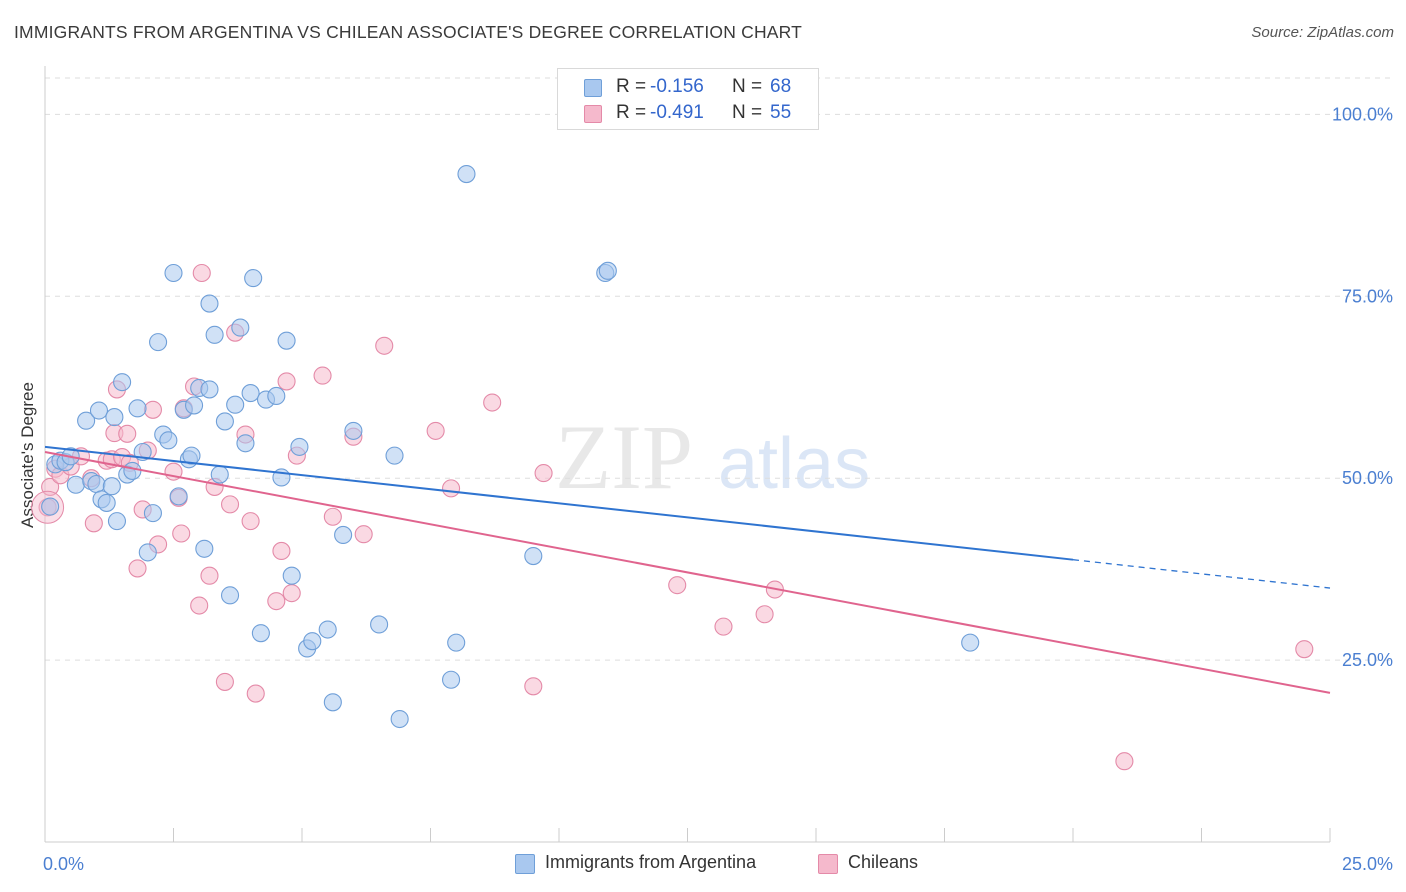 Image resolution: width=1406 pixels, height=892 pixels. What do you see at coordinates (781, 86) in the screenshot?
I see `legend-n-value: 68` at bounding box center [781, 86].